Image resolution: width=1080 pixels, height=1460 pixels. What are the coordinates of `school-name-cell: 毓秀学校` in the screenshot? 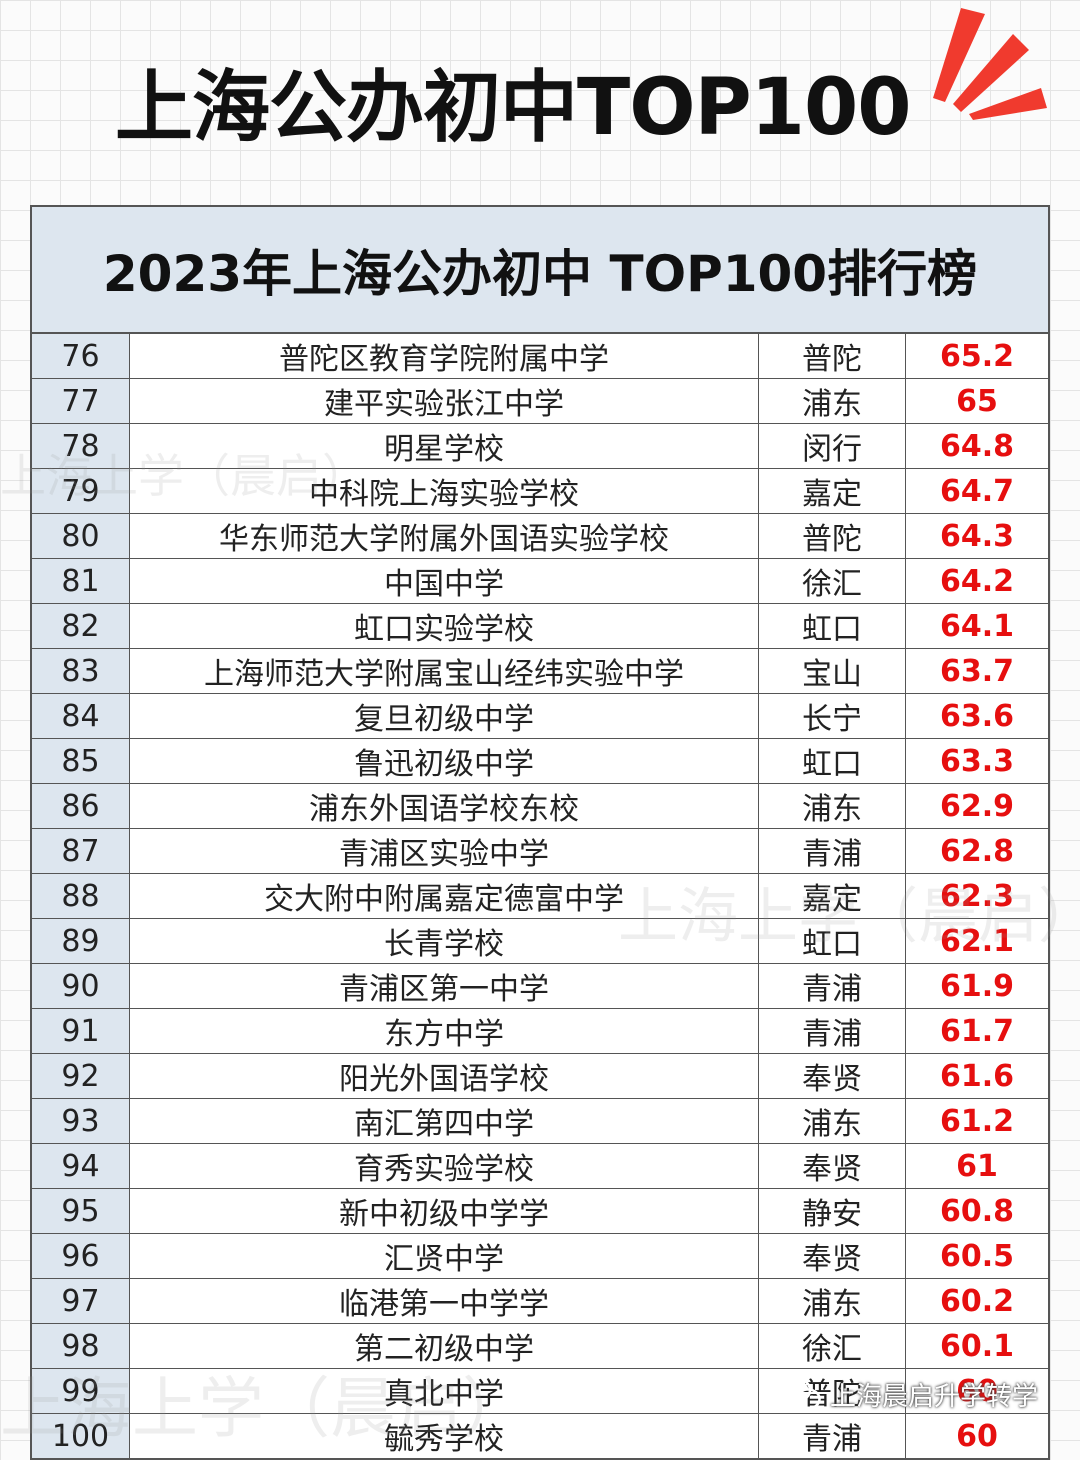 It's located at (444, 1435).